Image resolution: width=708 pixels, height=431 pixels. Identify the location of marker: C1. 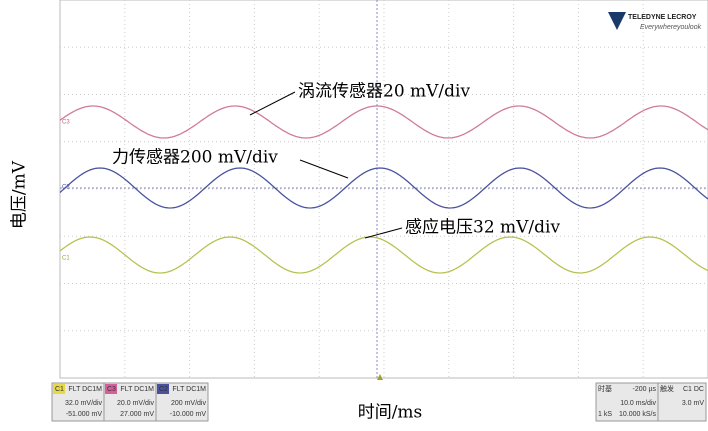
(66, 259).